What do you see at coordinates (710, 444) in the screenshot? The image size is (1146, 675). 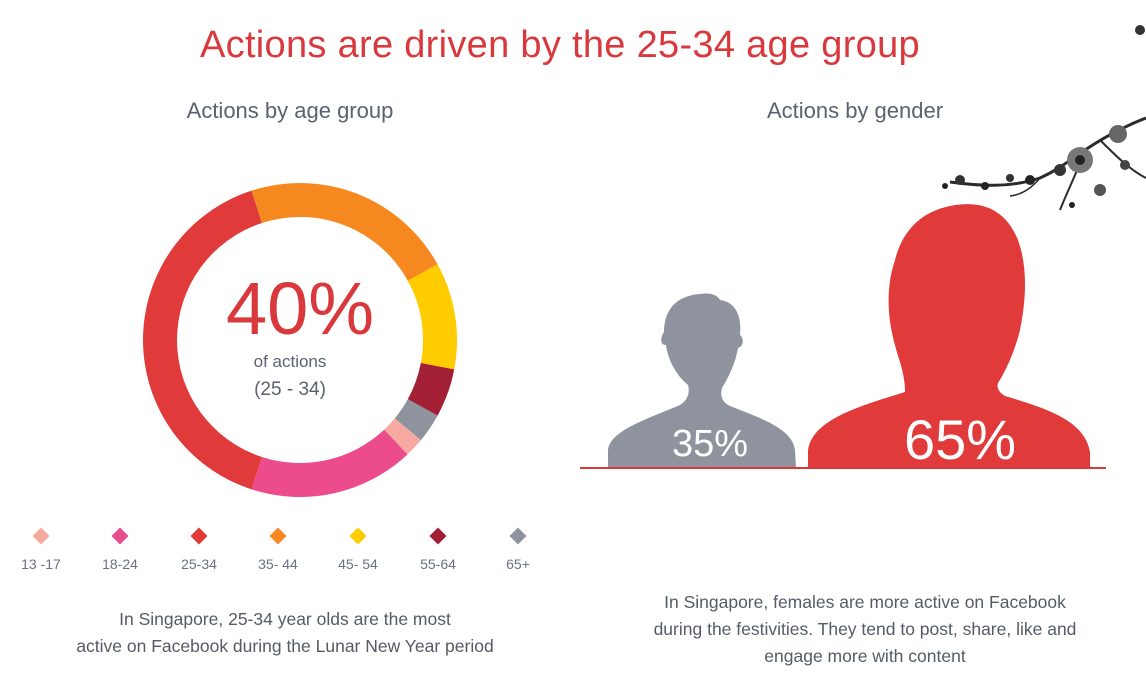 I see `male-value: 35%` at bounding box center [710, 444].